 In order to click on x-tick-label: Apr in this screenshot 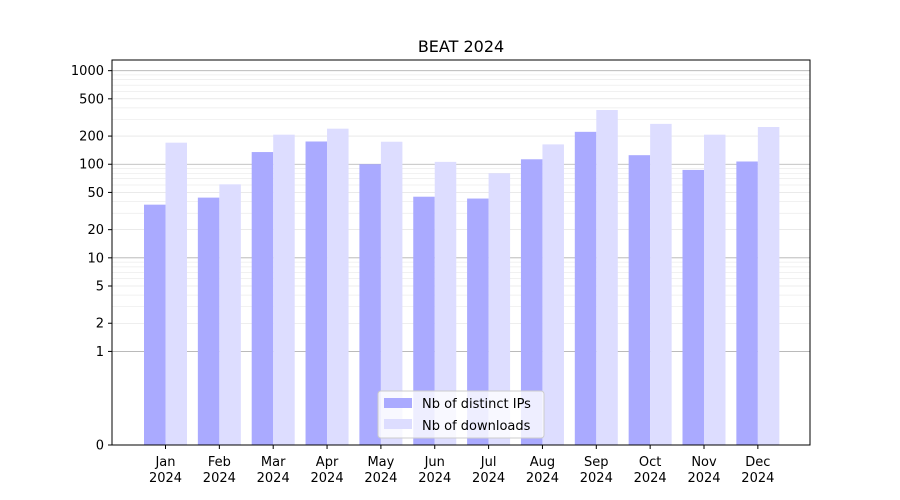, I will do `click(327, 462)`.